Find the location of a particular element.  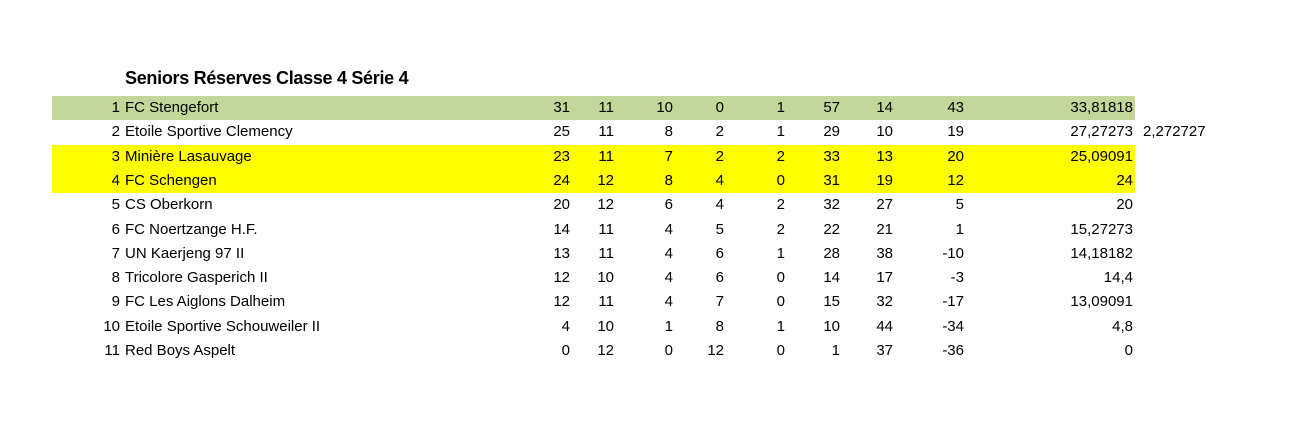

cell-rank: 2 is located at coordinates (115, 132).